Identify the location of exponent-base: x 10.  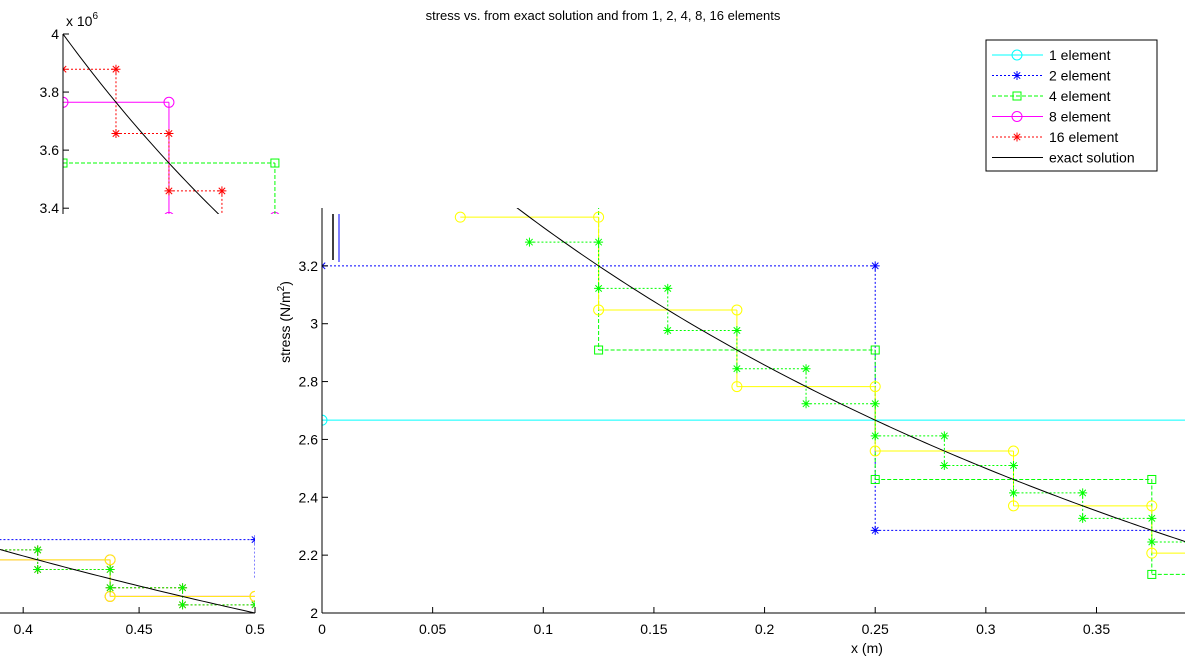
(79, 21).